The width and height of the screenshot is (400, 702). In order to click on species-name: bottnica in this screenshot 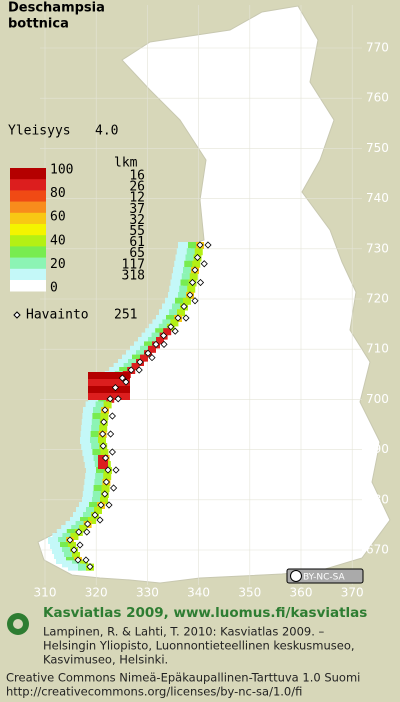, I will do `click(38, 24)`.